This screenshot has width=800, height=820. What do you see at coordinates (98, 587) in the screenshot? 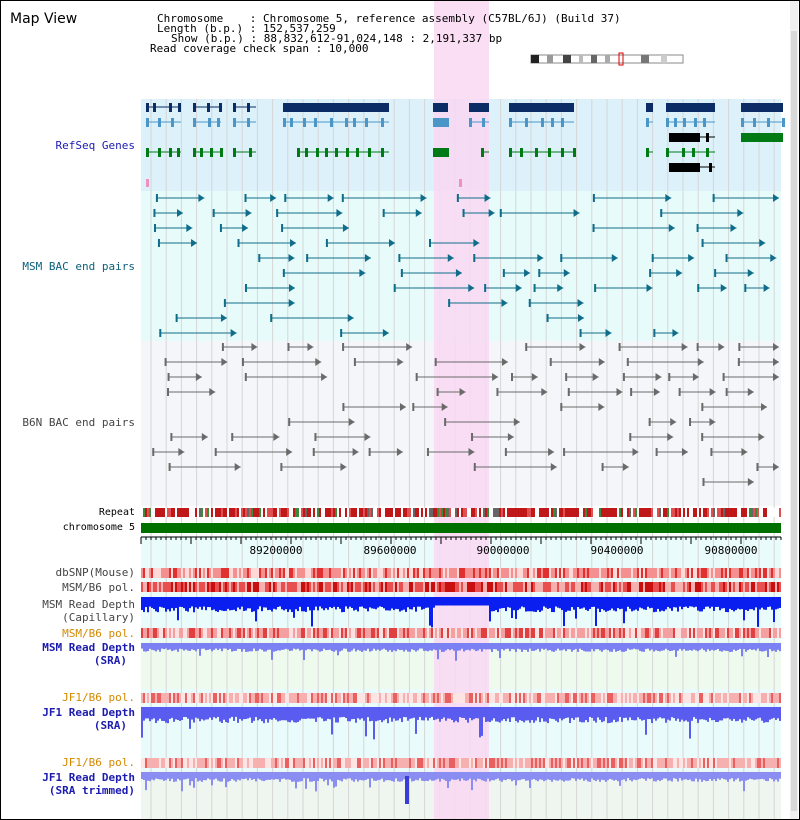
I see `track-label-msm-b6-pol: MSM/B6 pol.` at bounding box center [98, 587].